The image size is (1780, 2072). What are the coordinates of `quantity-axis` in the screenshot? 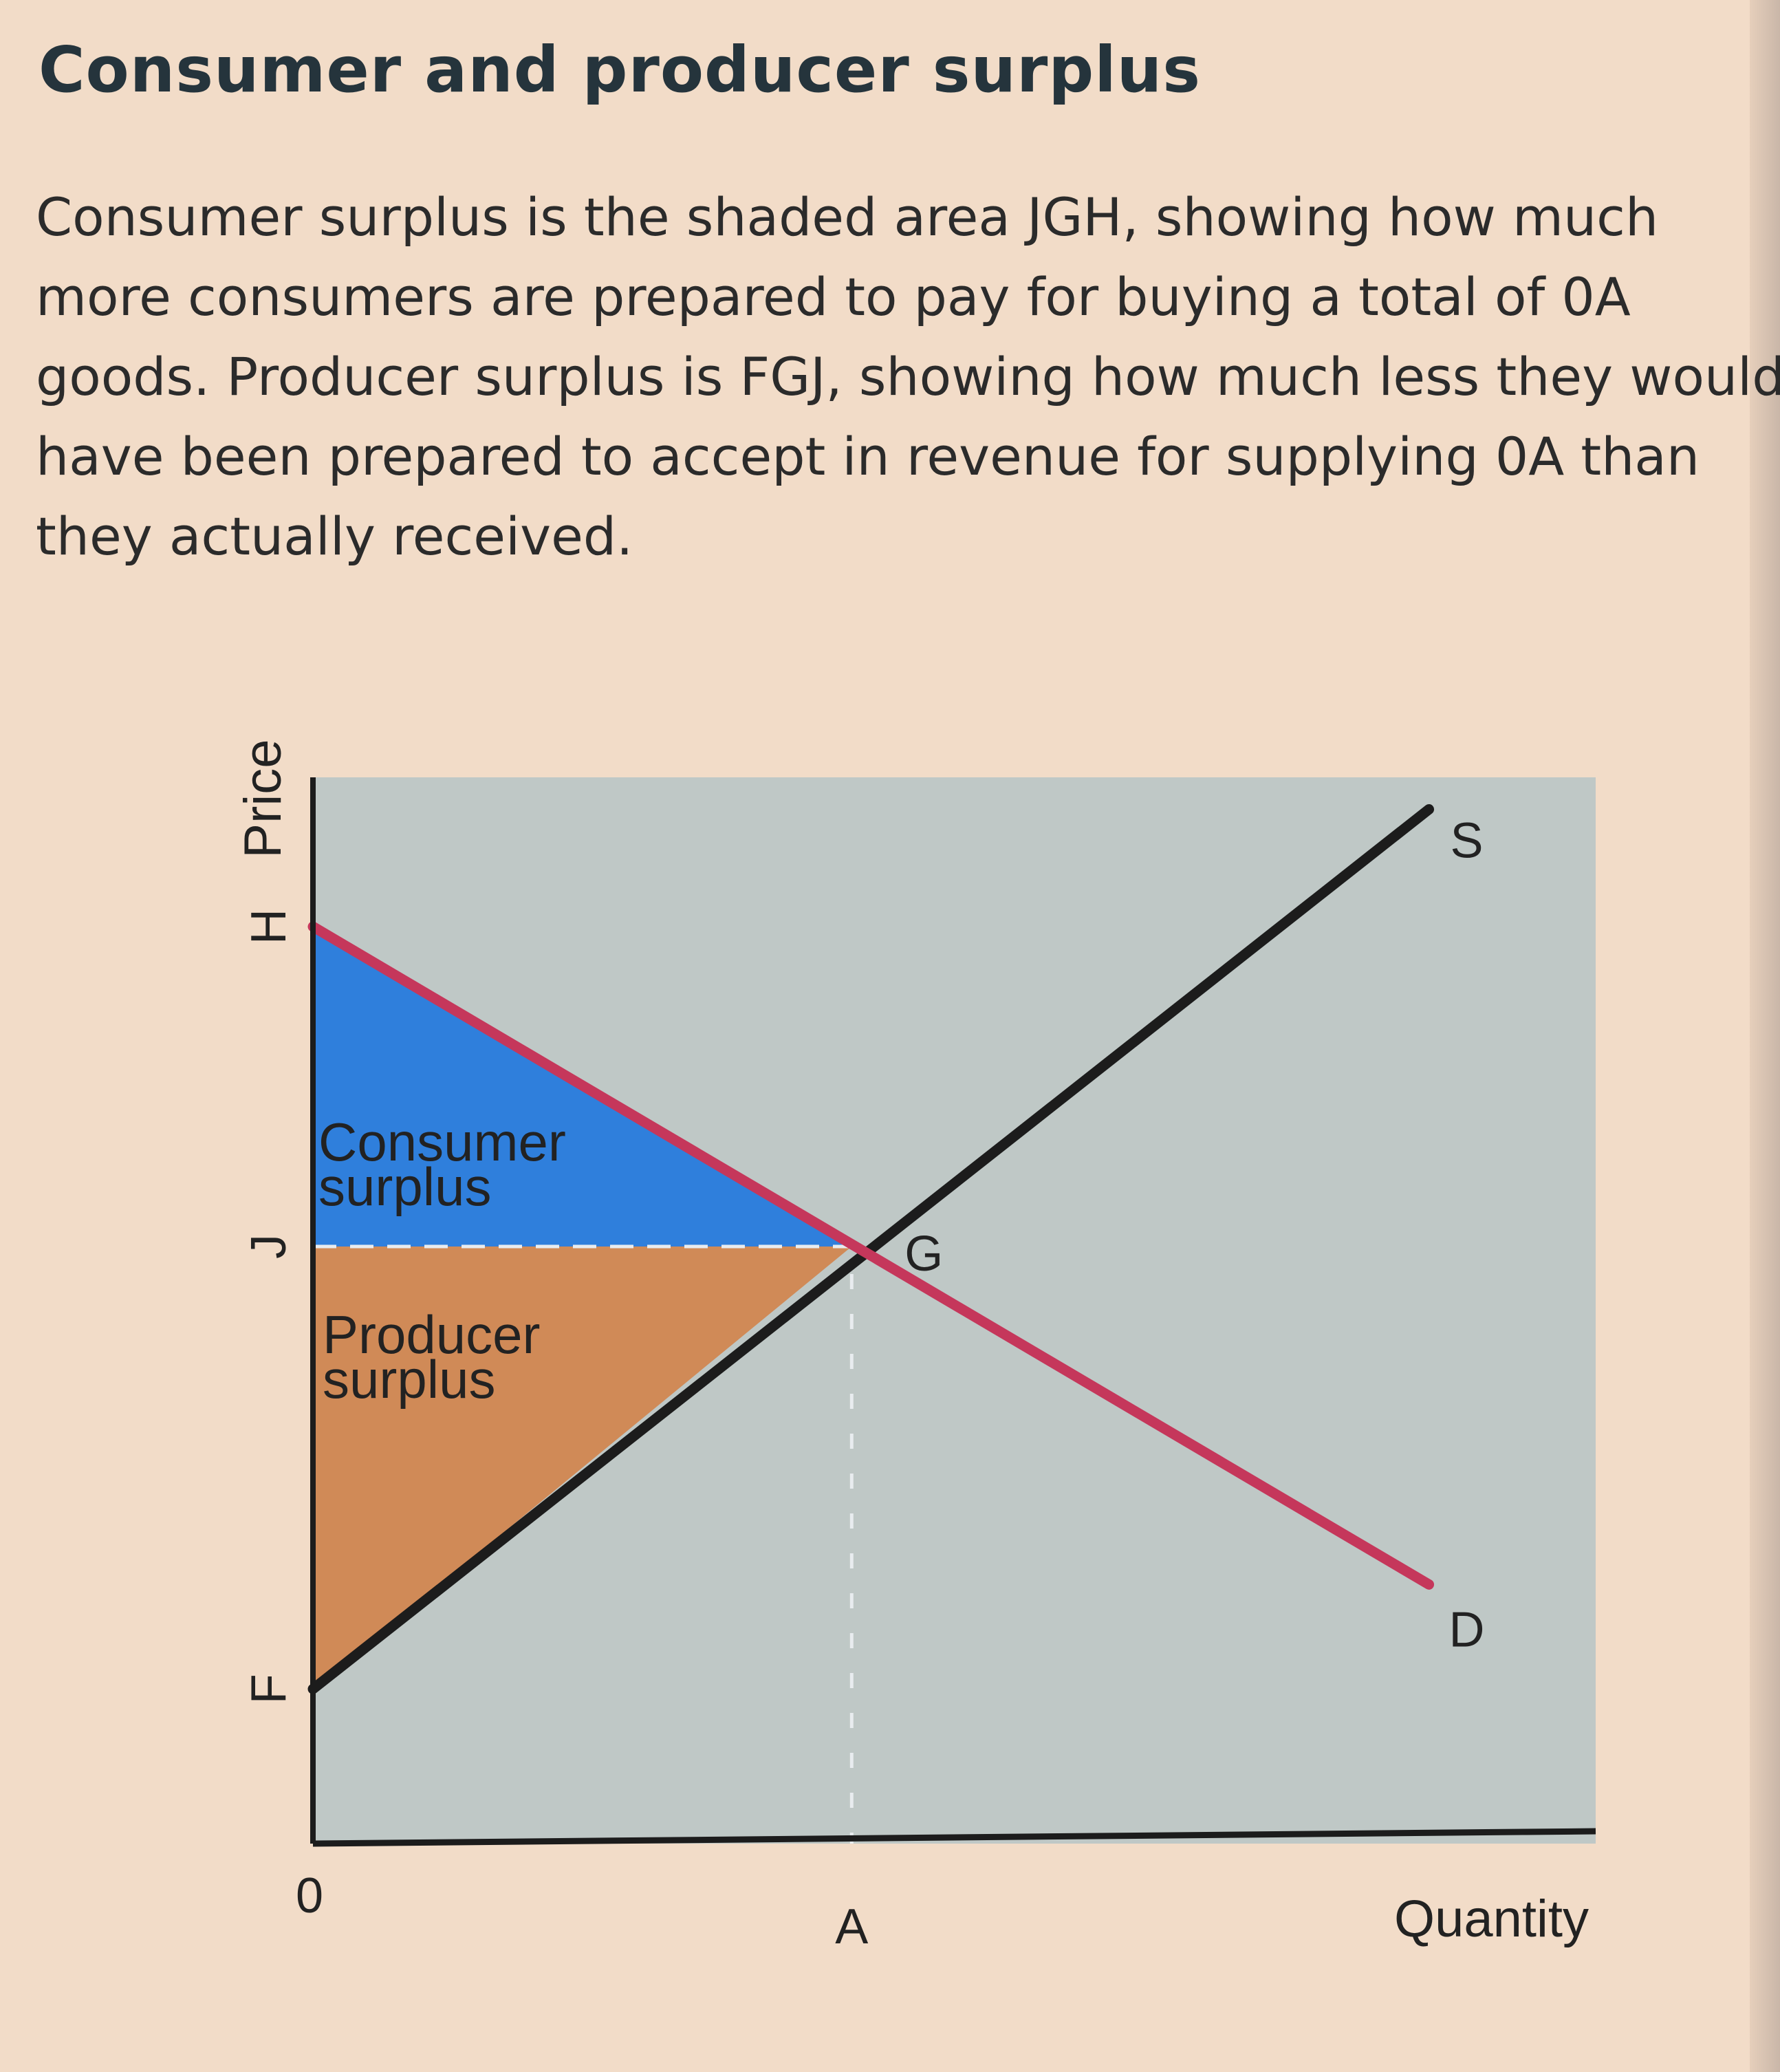 It's located at (954, 1838).